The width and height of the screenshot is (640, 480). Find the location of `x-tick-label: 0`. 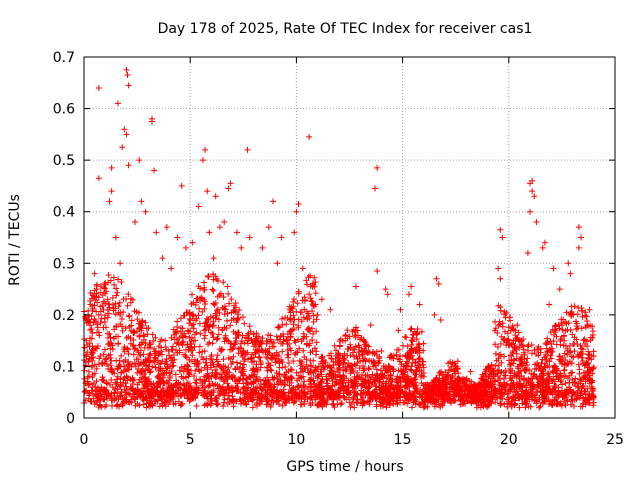

x-tick-label: 0 is located at coordinates (84, 440).